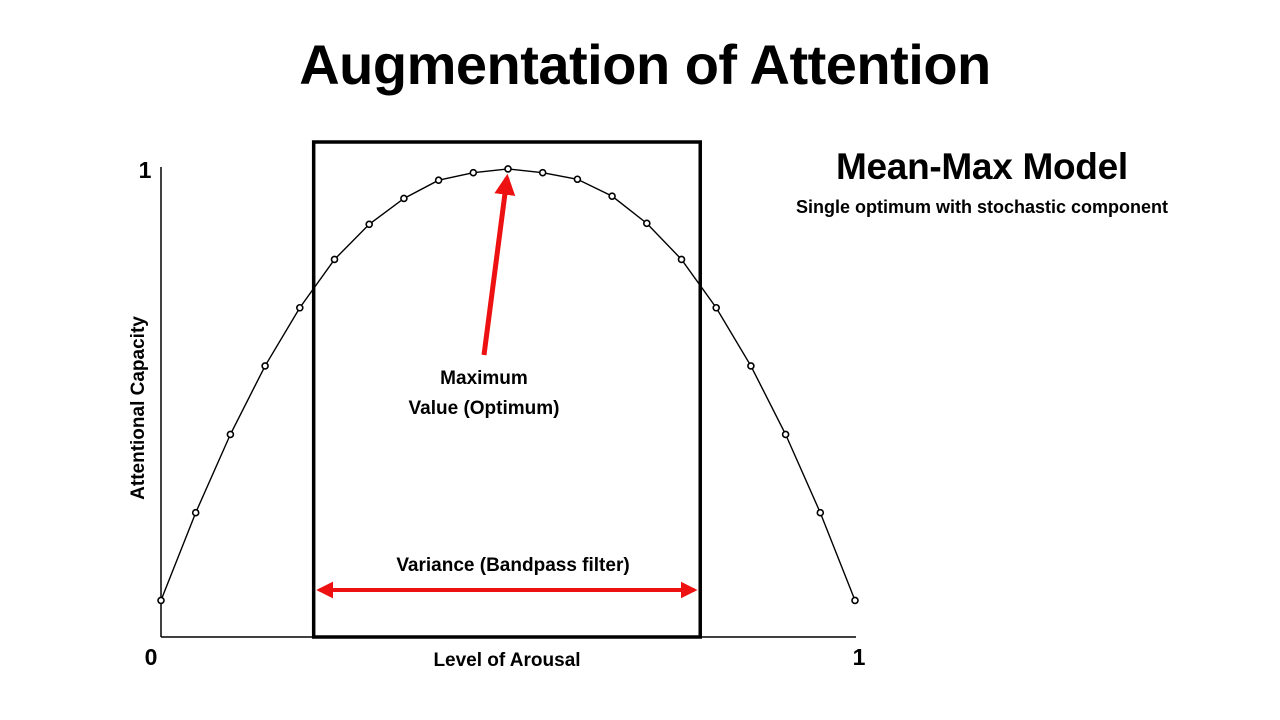  I want to click on slide-title: Augmentation of Attention, so click(645, 64).